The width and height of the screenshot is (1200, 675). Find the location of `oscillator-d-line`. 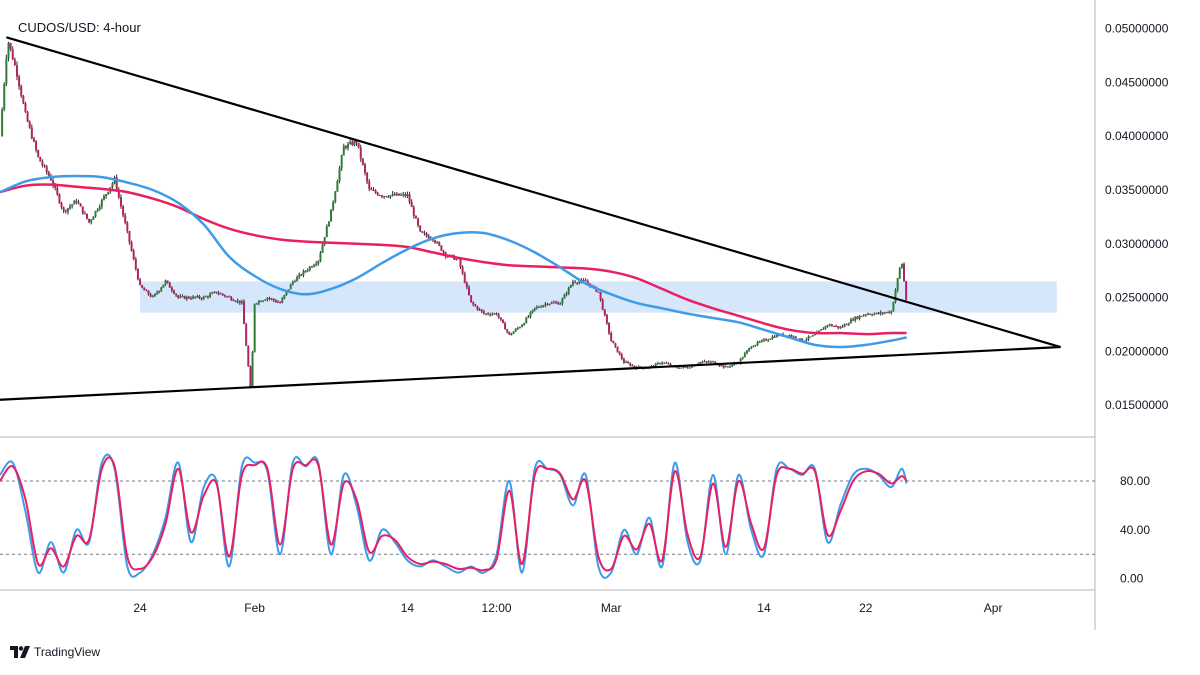

oscillator-d-line is located at coordinates (454, 514).